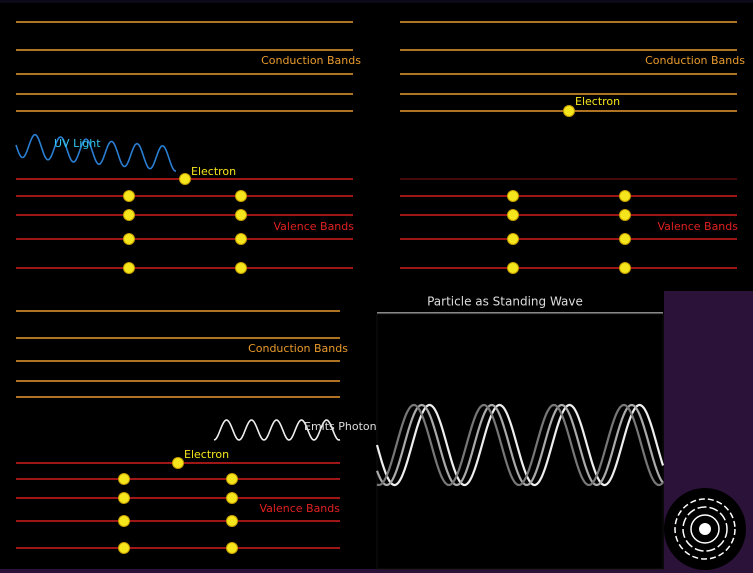 This screenshot has height=573, width=753. Describe the element at coordinates (277, 430) in the screenshot. I see `photon-wave` at that location.